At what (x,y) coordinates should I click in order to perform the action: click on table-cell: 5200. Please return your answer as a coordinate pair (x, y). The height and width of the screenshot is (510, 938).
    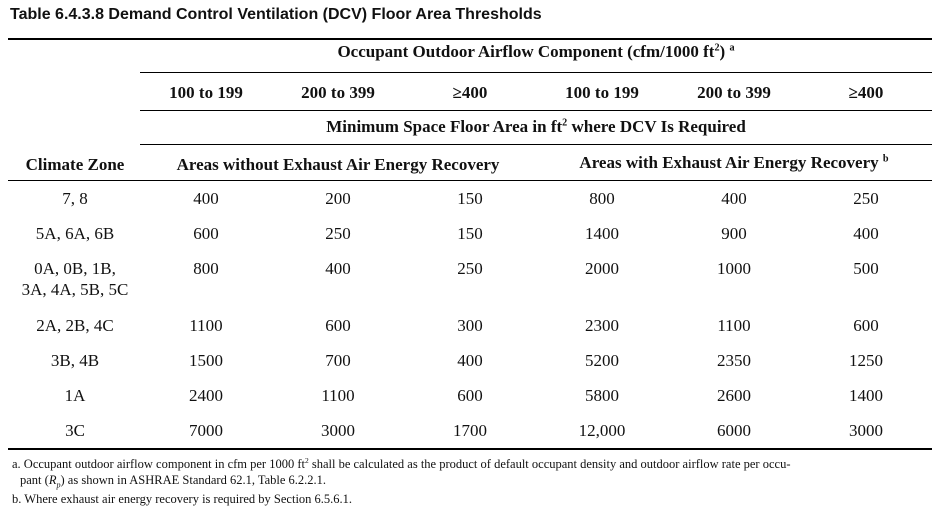
    Looking at the image, I should click on (602, 360).